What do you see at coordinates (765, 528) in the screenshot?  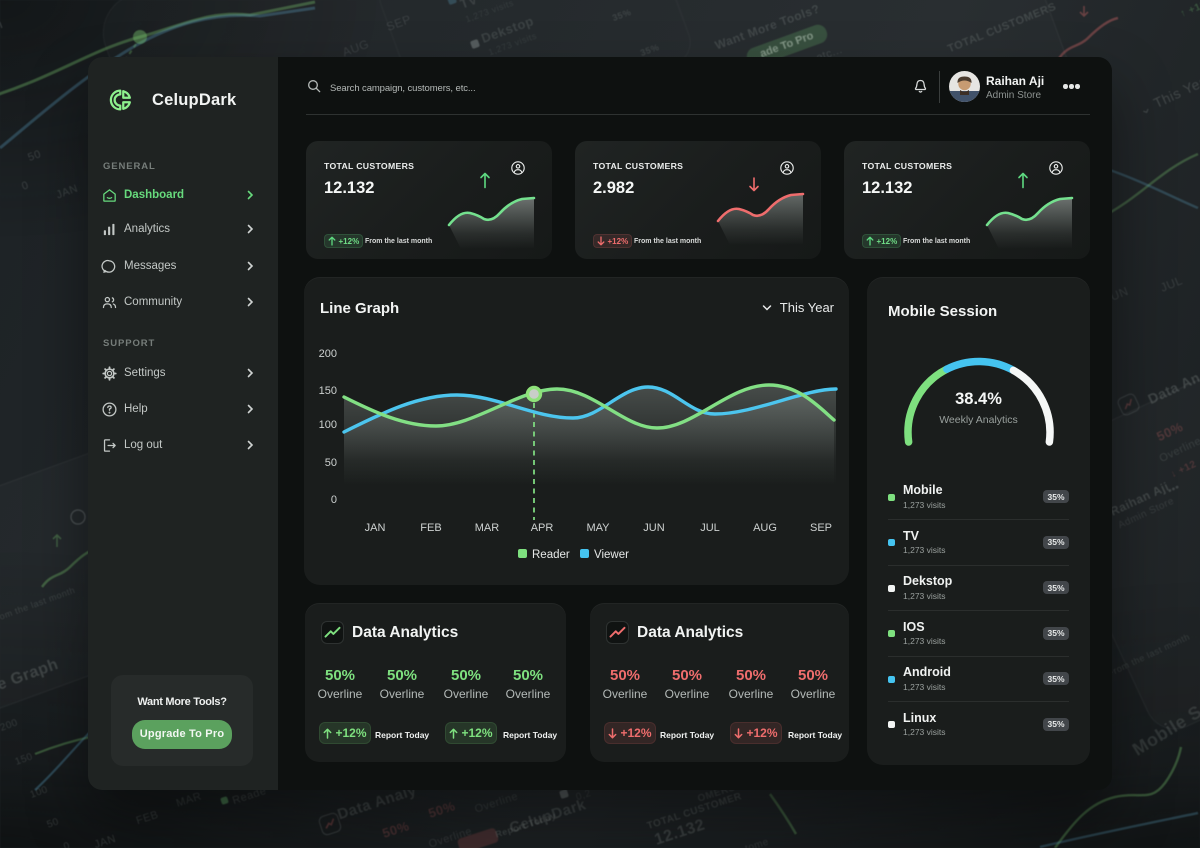 I see `svg-text: AUG` at bounding box center [765, 528].